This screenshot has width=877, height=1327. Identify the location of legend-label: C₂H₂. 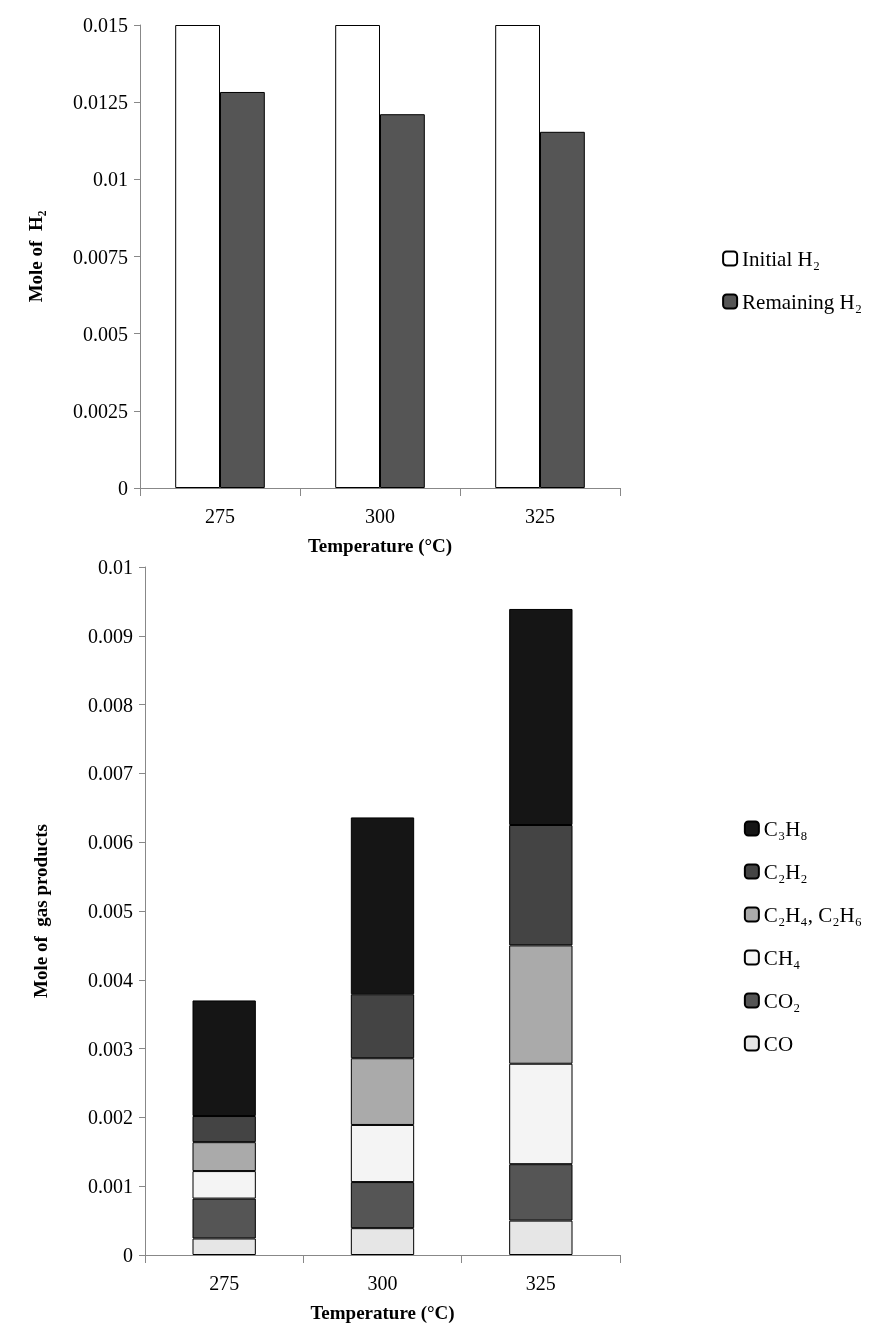
(785, 871).